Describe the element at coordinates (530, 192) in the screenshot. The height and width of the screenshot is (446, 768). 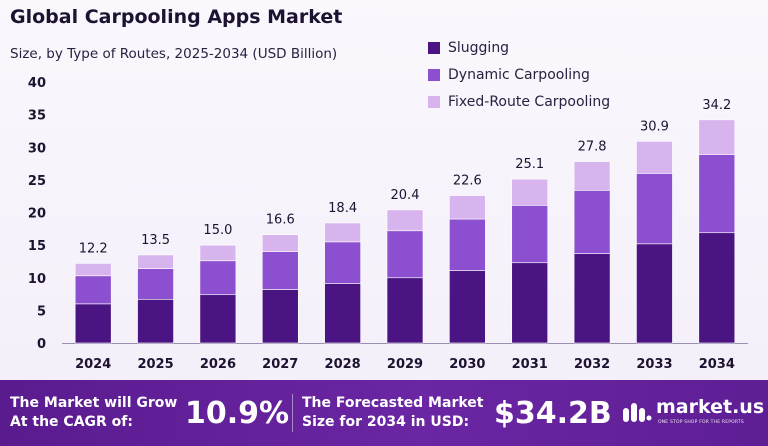
I see `bar-segment-fixed-route-carpooling-2031` at that location.